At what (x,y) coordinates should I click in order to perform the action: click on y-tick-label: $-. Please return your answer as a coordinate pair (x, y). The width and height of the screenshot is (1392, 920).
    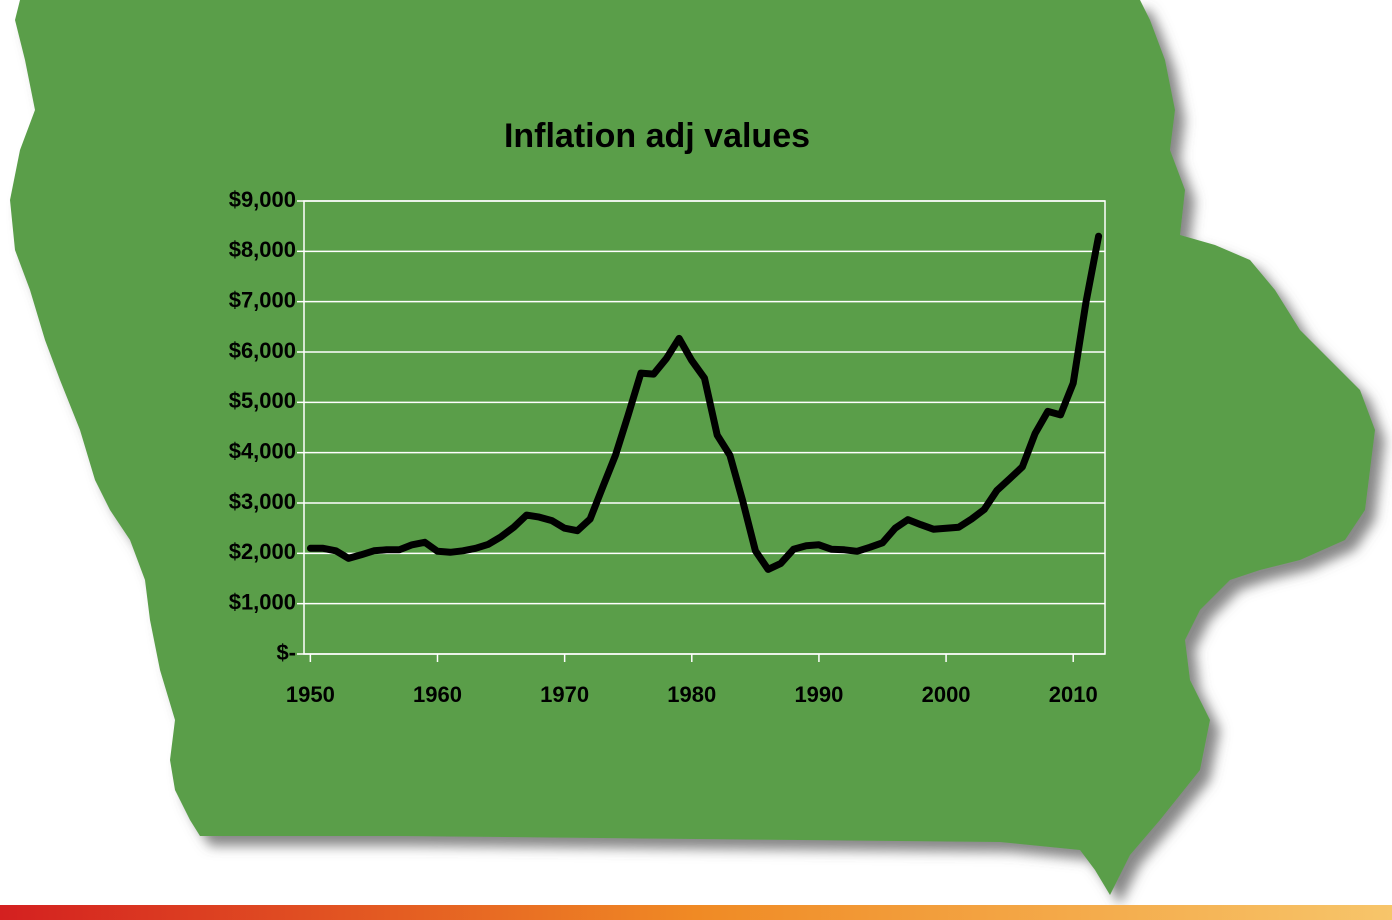
    Looking at the image, I should click on (286, 652).